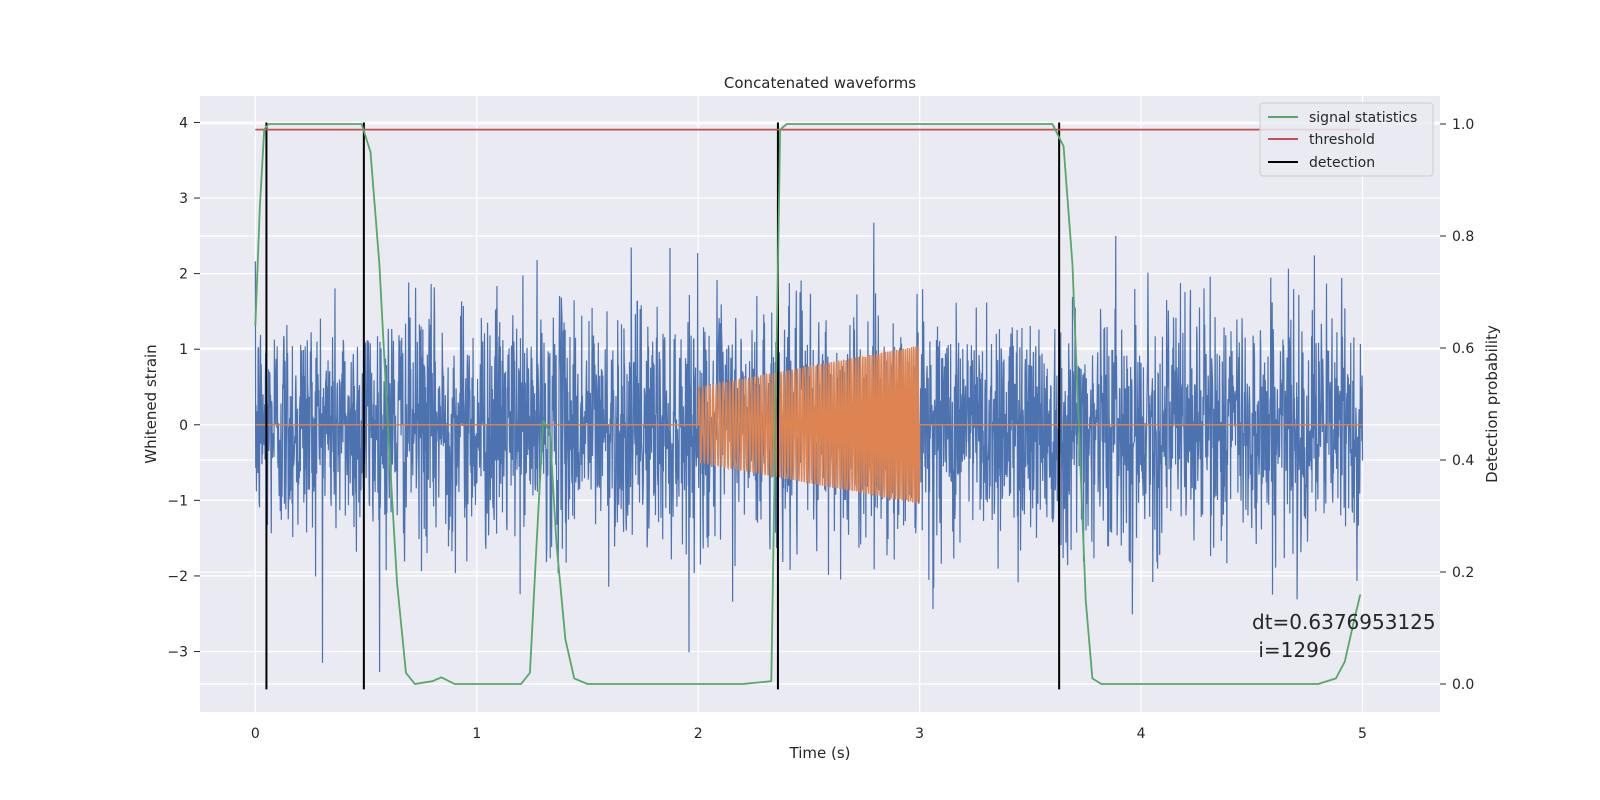  I want to click on y-right-tick-label-0: 0.0, so click(1463, 685).